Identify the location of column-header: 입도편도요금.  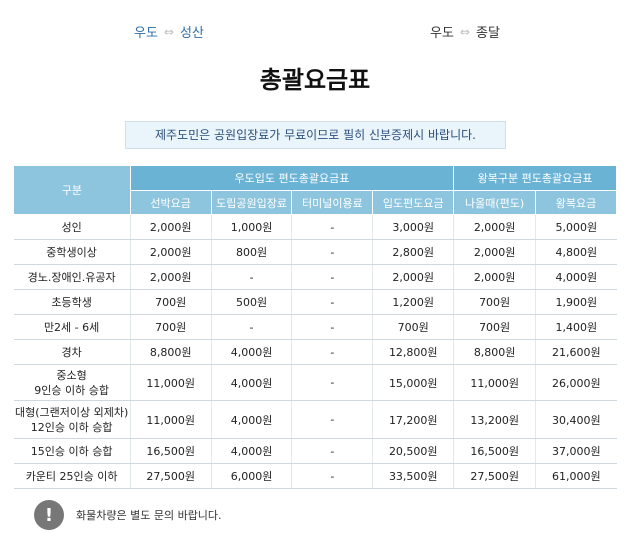
(413, 202).